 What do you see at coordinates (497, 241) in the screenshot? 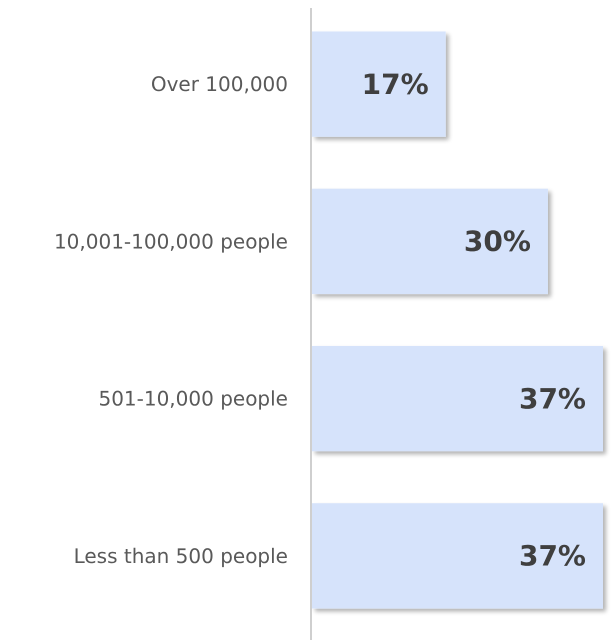
I see `data-label: 30%` at bounding box center [497, 241].